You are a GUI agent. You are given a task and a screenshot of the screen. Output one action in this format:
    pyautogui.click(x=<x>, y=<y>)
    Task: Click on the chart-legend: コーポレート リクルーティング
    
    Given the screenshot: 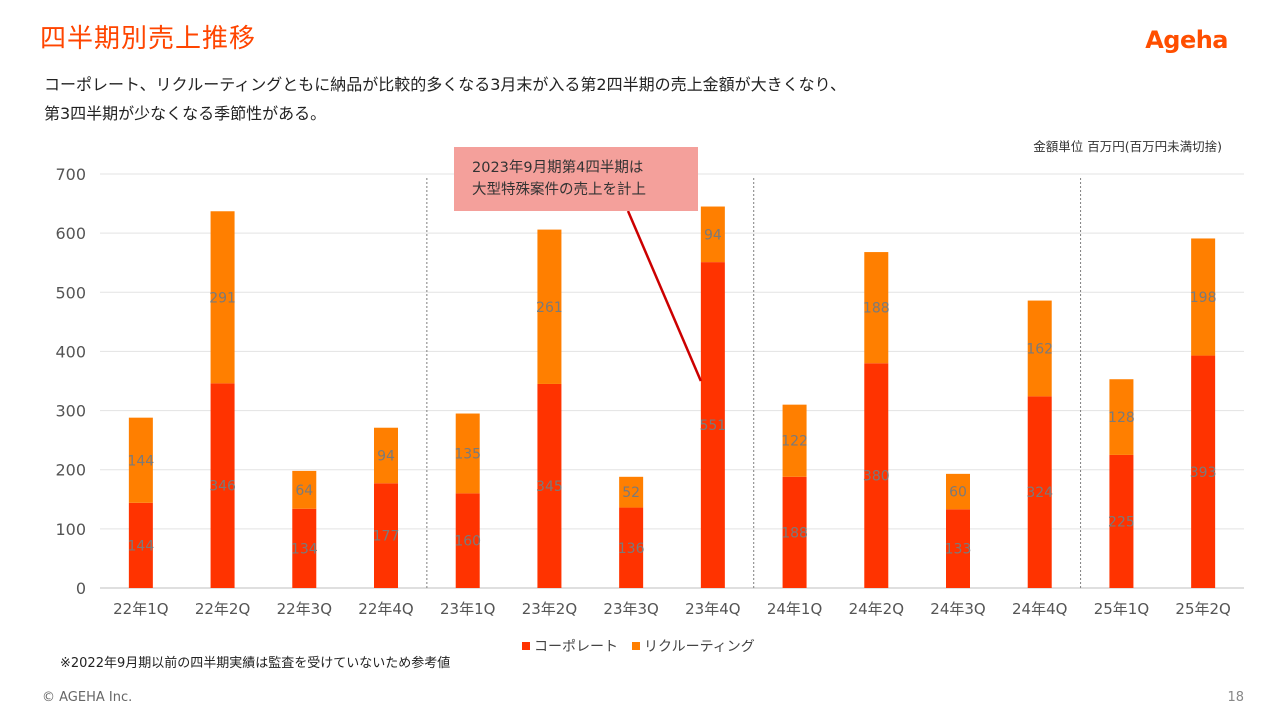 What is the action you would take?
    pyautogui.click(x=638, y=646)
    